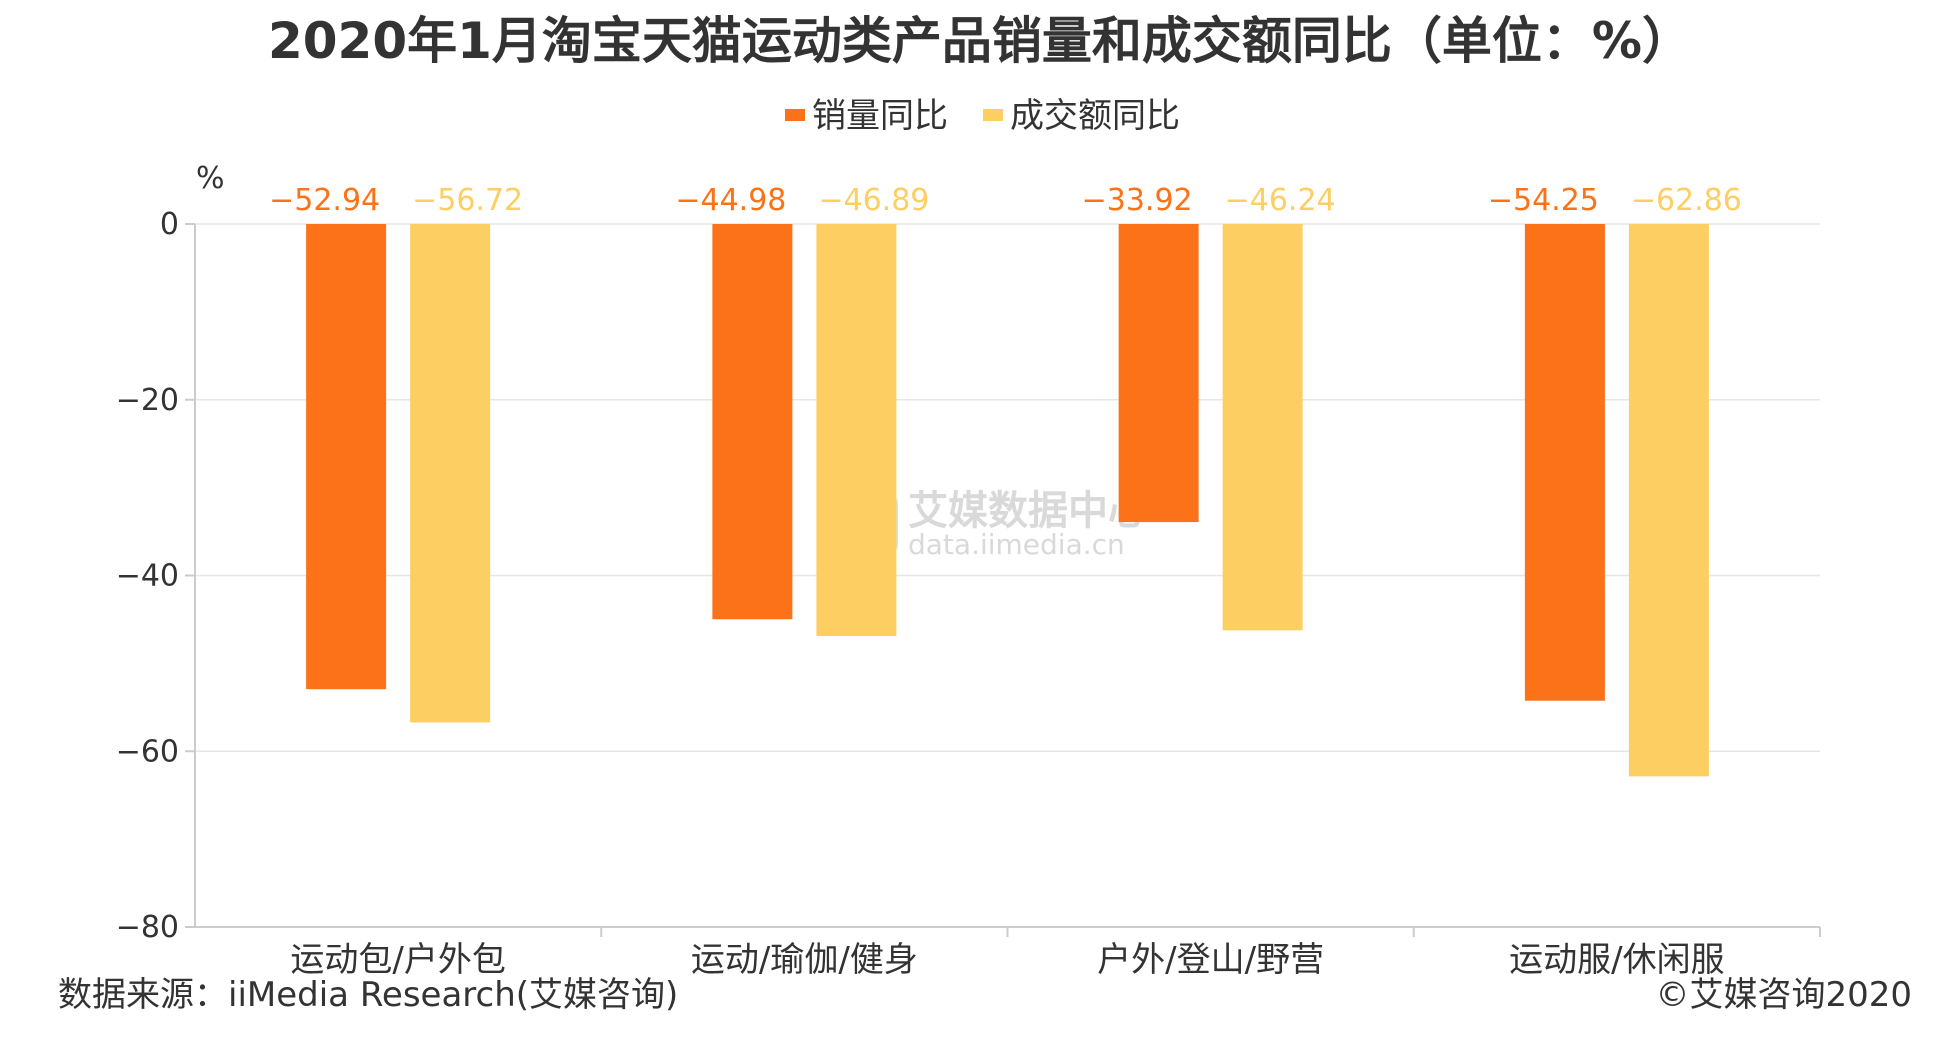 Image resolution: width=1960 pixels, height=1040 pixels. What do you see at coordinates (467, 200) in the screenshot?
I see `data-label-gmv: −56.72` at bounding box center [467, 200].